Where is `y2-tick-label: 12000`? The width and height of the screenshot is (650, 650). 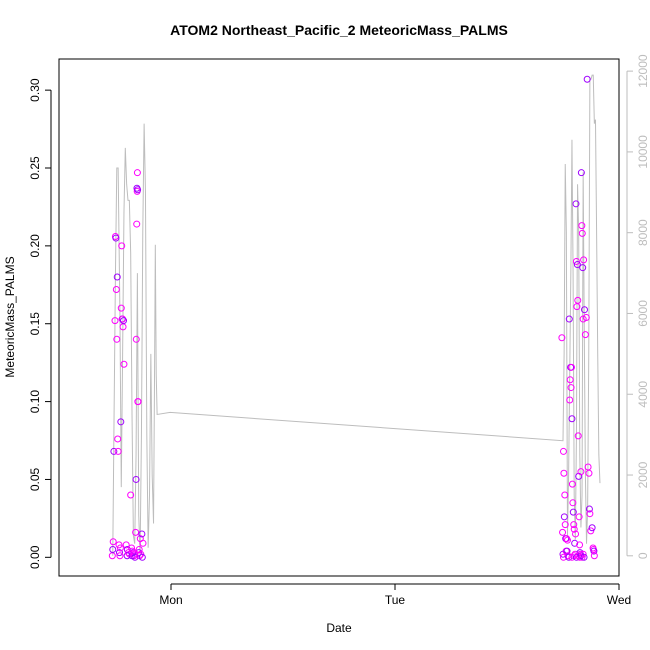 y2-tick-label: 12000 is located at coordinates (643, 71).